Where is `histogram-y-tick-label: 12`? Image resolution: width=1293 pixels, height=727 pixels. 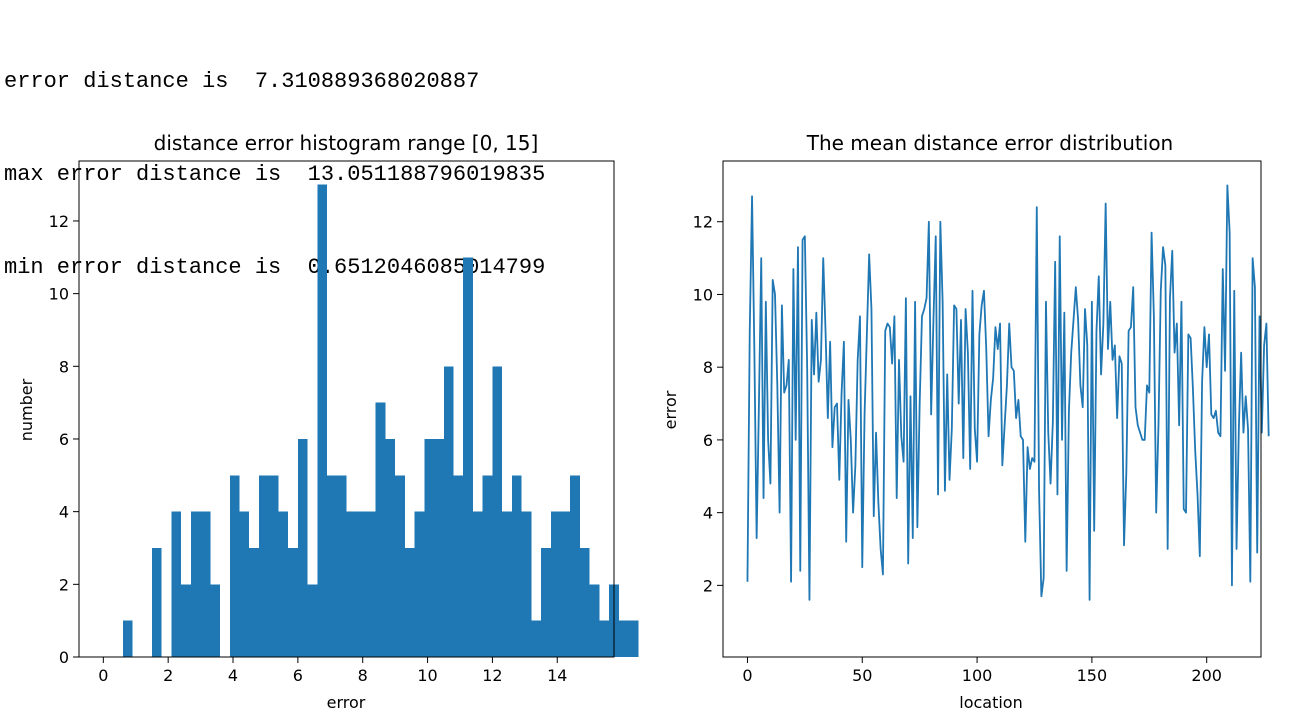
histogram-y-tick-label: 12 is located at coordinates (59, 221).